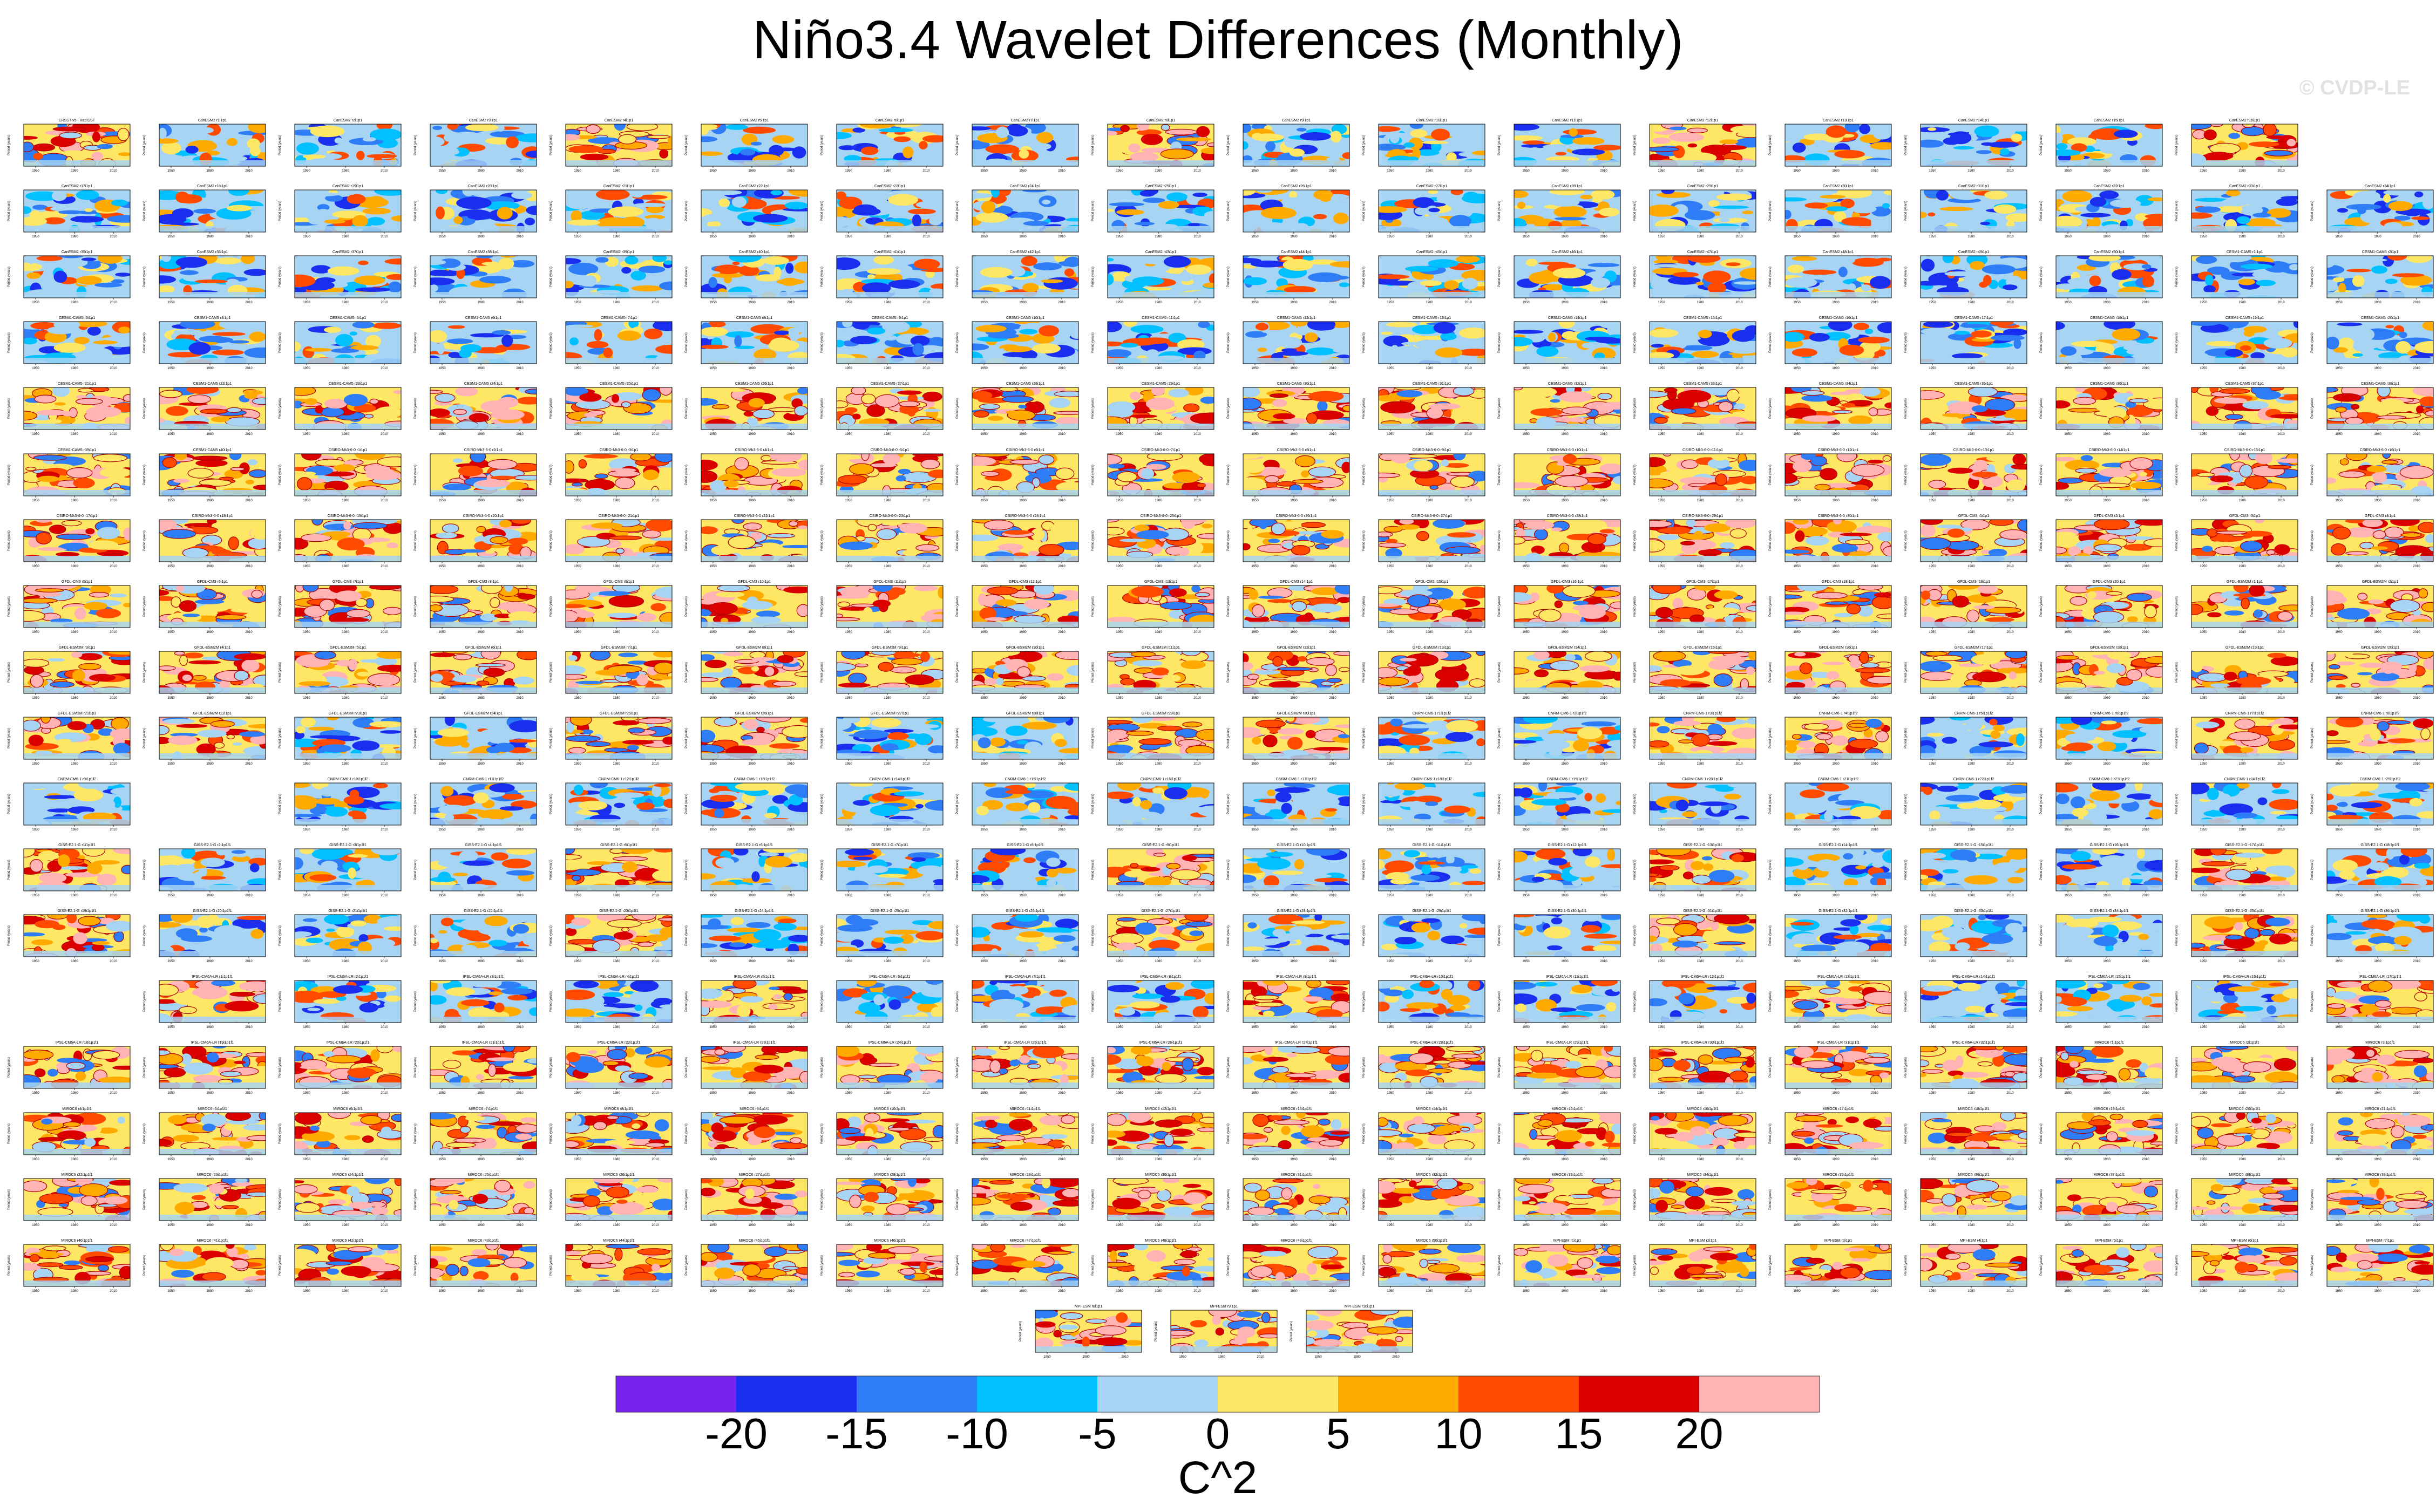 This screenshot has width=2436, height=1512. Describe the element at coordinates (1431, 120) in the screenshot. I see `panel-title: CanESM2 r10i1p1` at that location.